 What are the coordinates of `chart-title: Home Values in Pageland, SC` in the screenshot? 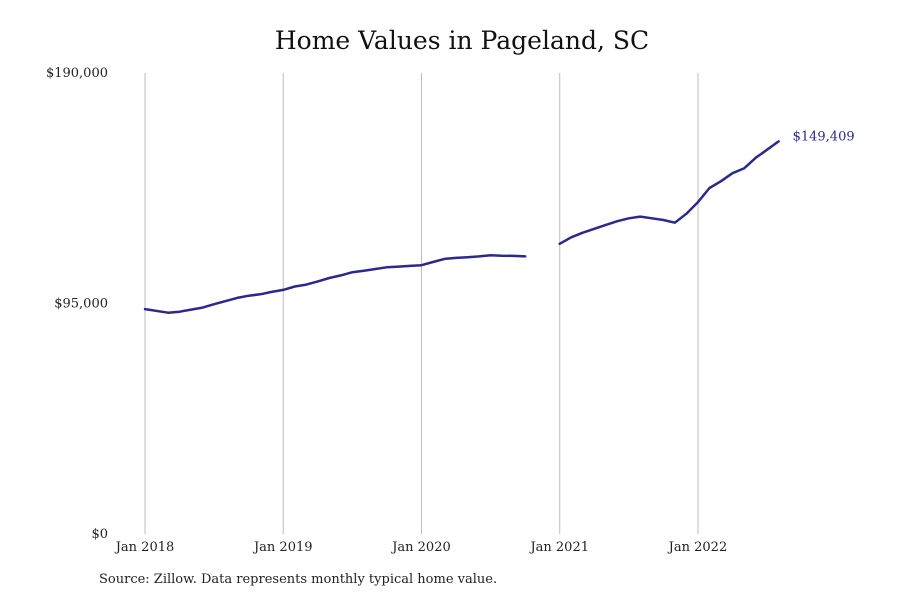 It's located at (462, 40).